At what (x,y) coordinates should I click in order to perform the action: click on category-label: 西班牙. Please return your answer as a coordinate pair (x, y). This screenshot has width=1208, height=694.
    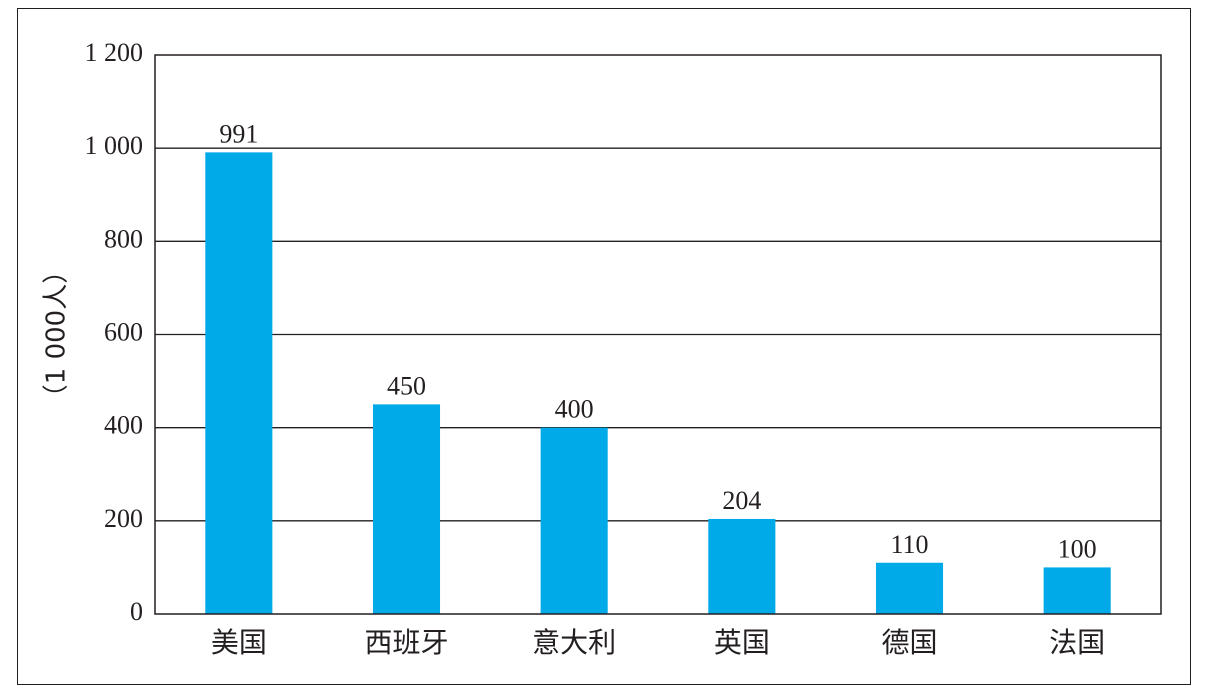
    Looking at the image, I should click on (406, 642).